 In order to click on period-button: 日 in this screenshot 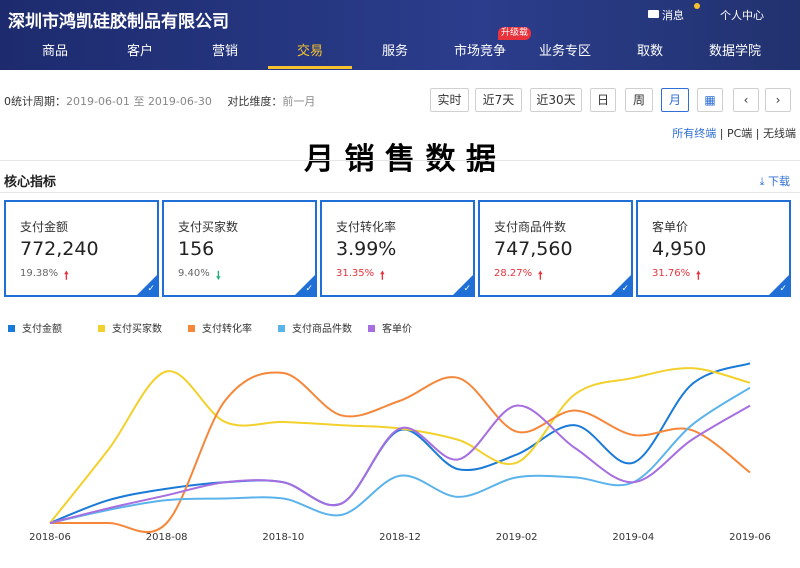, I will do `click(603, 100)`.